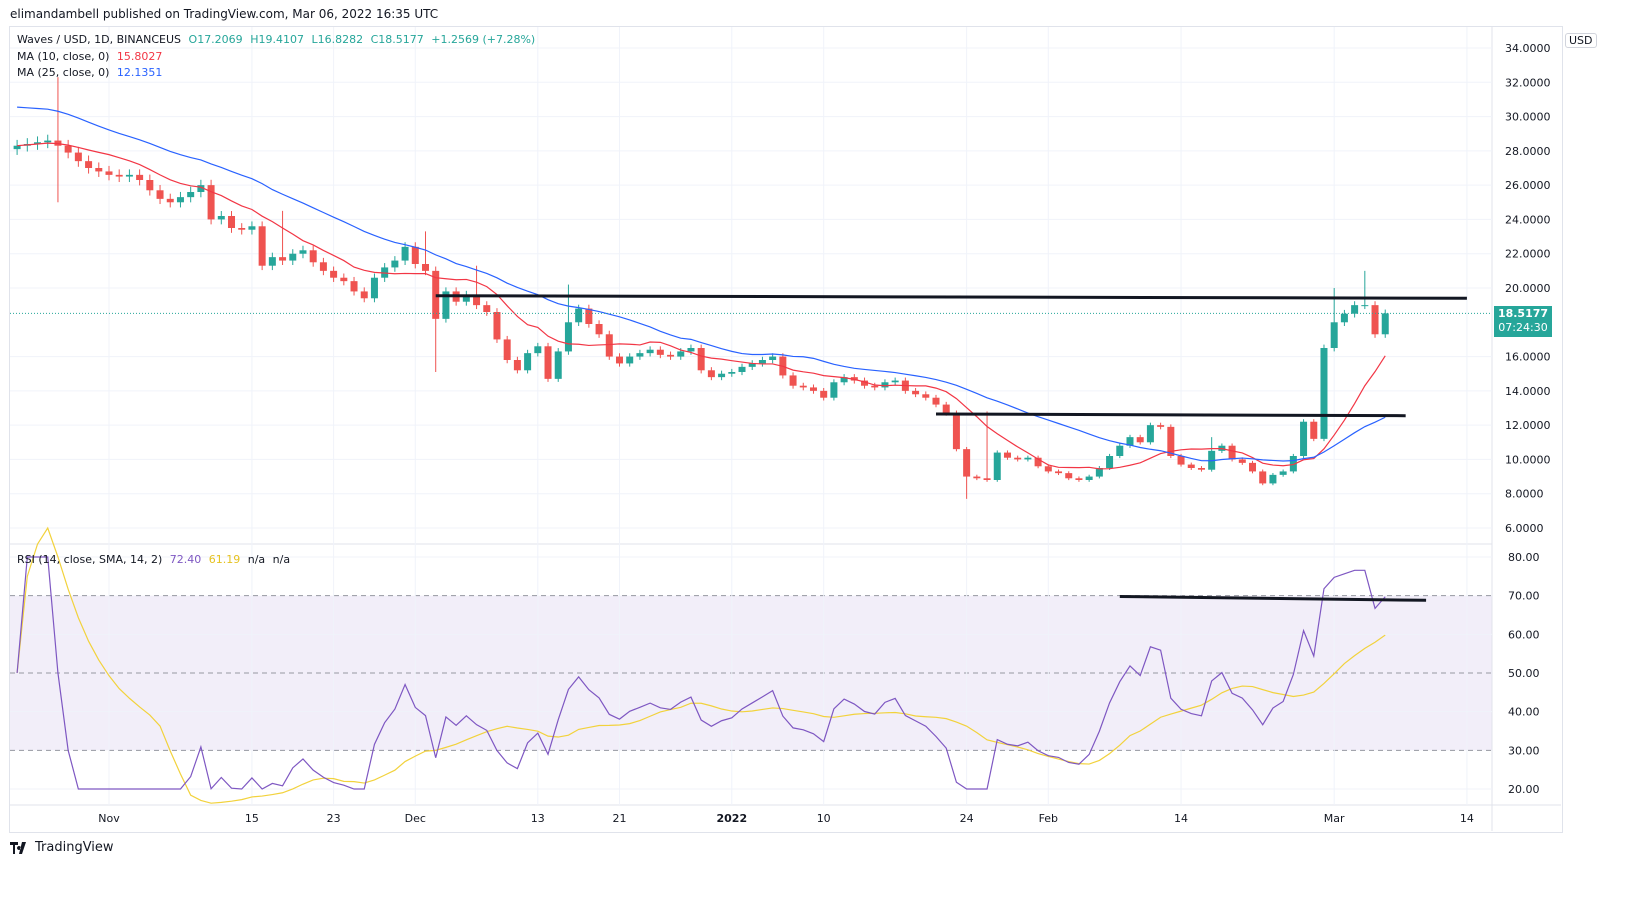 This screenshot has height=901, width=1633. I want to click on symbol-title: Waves / USD, 1D, BINANCEUS, so click(99, 39).